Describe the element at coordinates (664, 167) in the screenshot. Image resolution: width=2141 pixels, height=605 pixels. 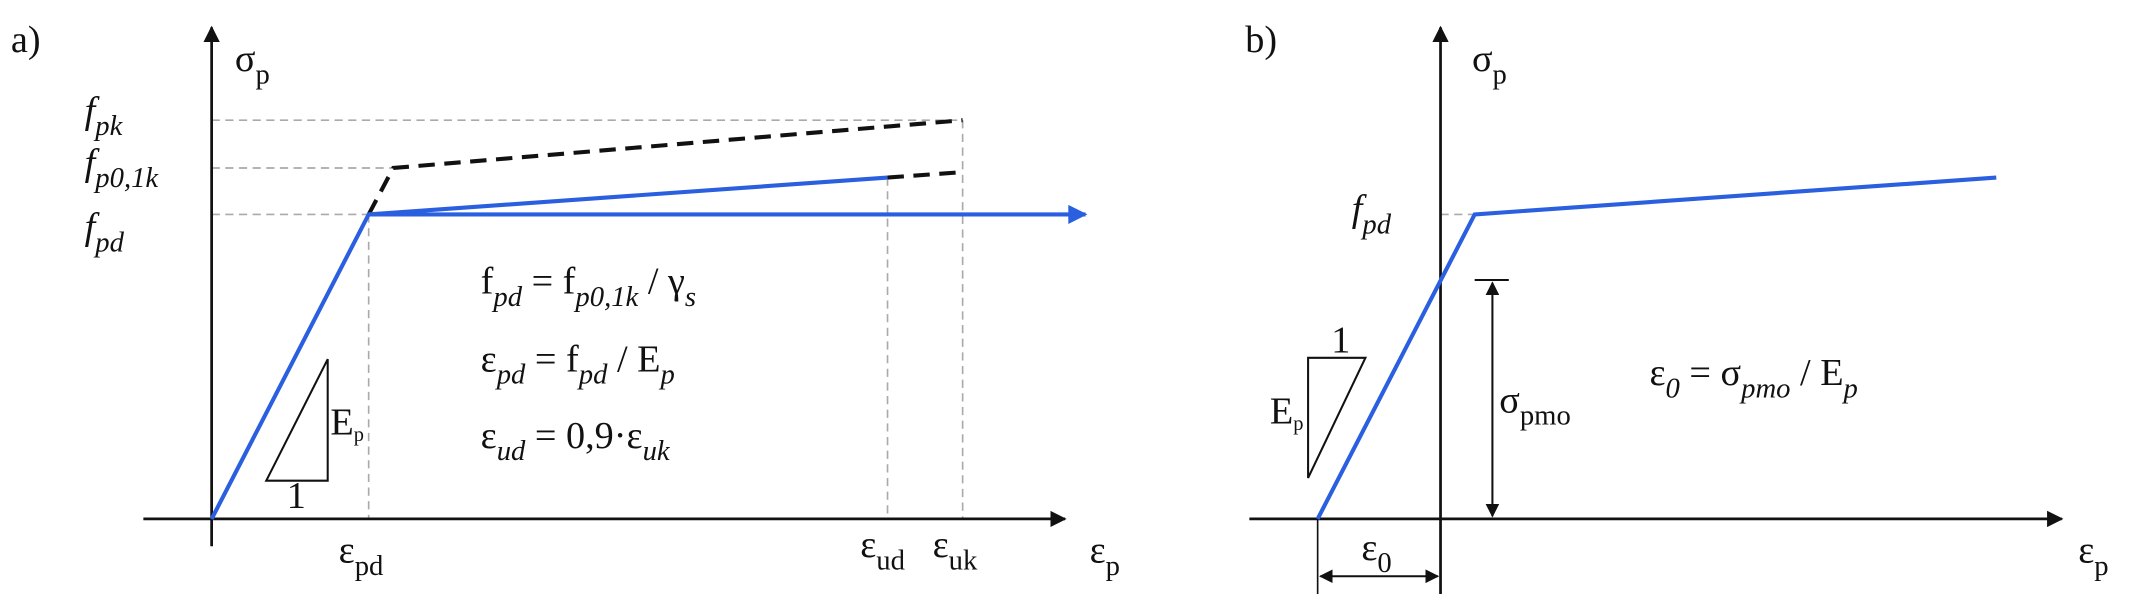
I see `characteristic-curve` at that location.